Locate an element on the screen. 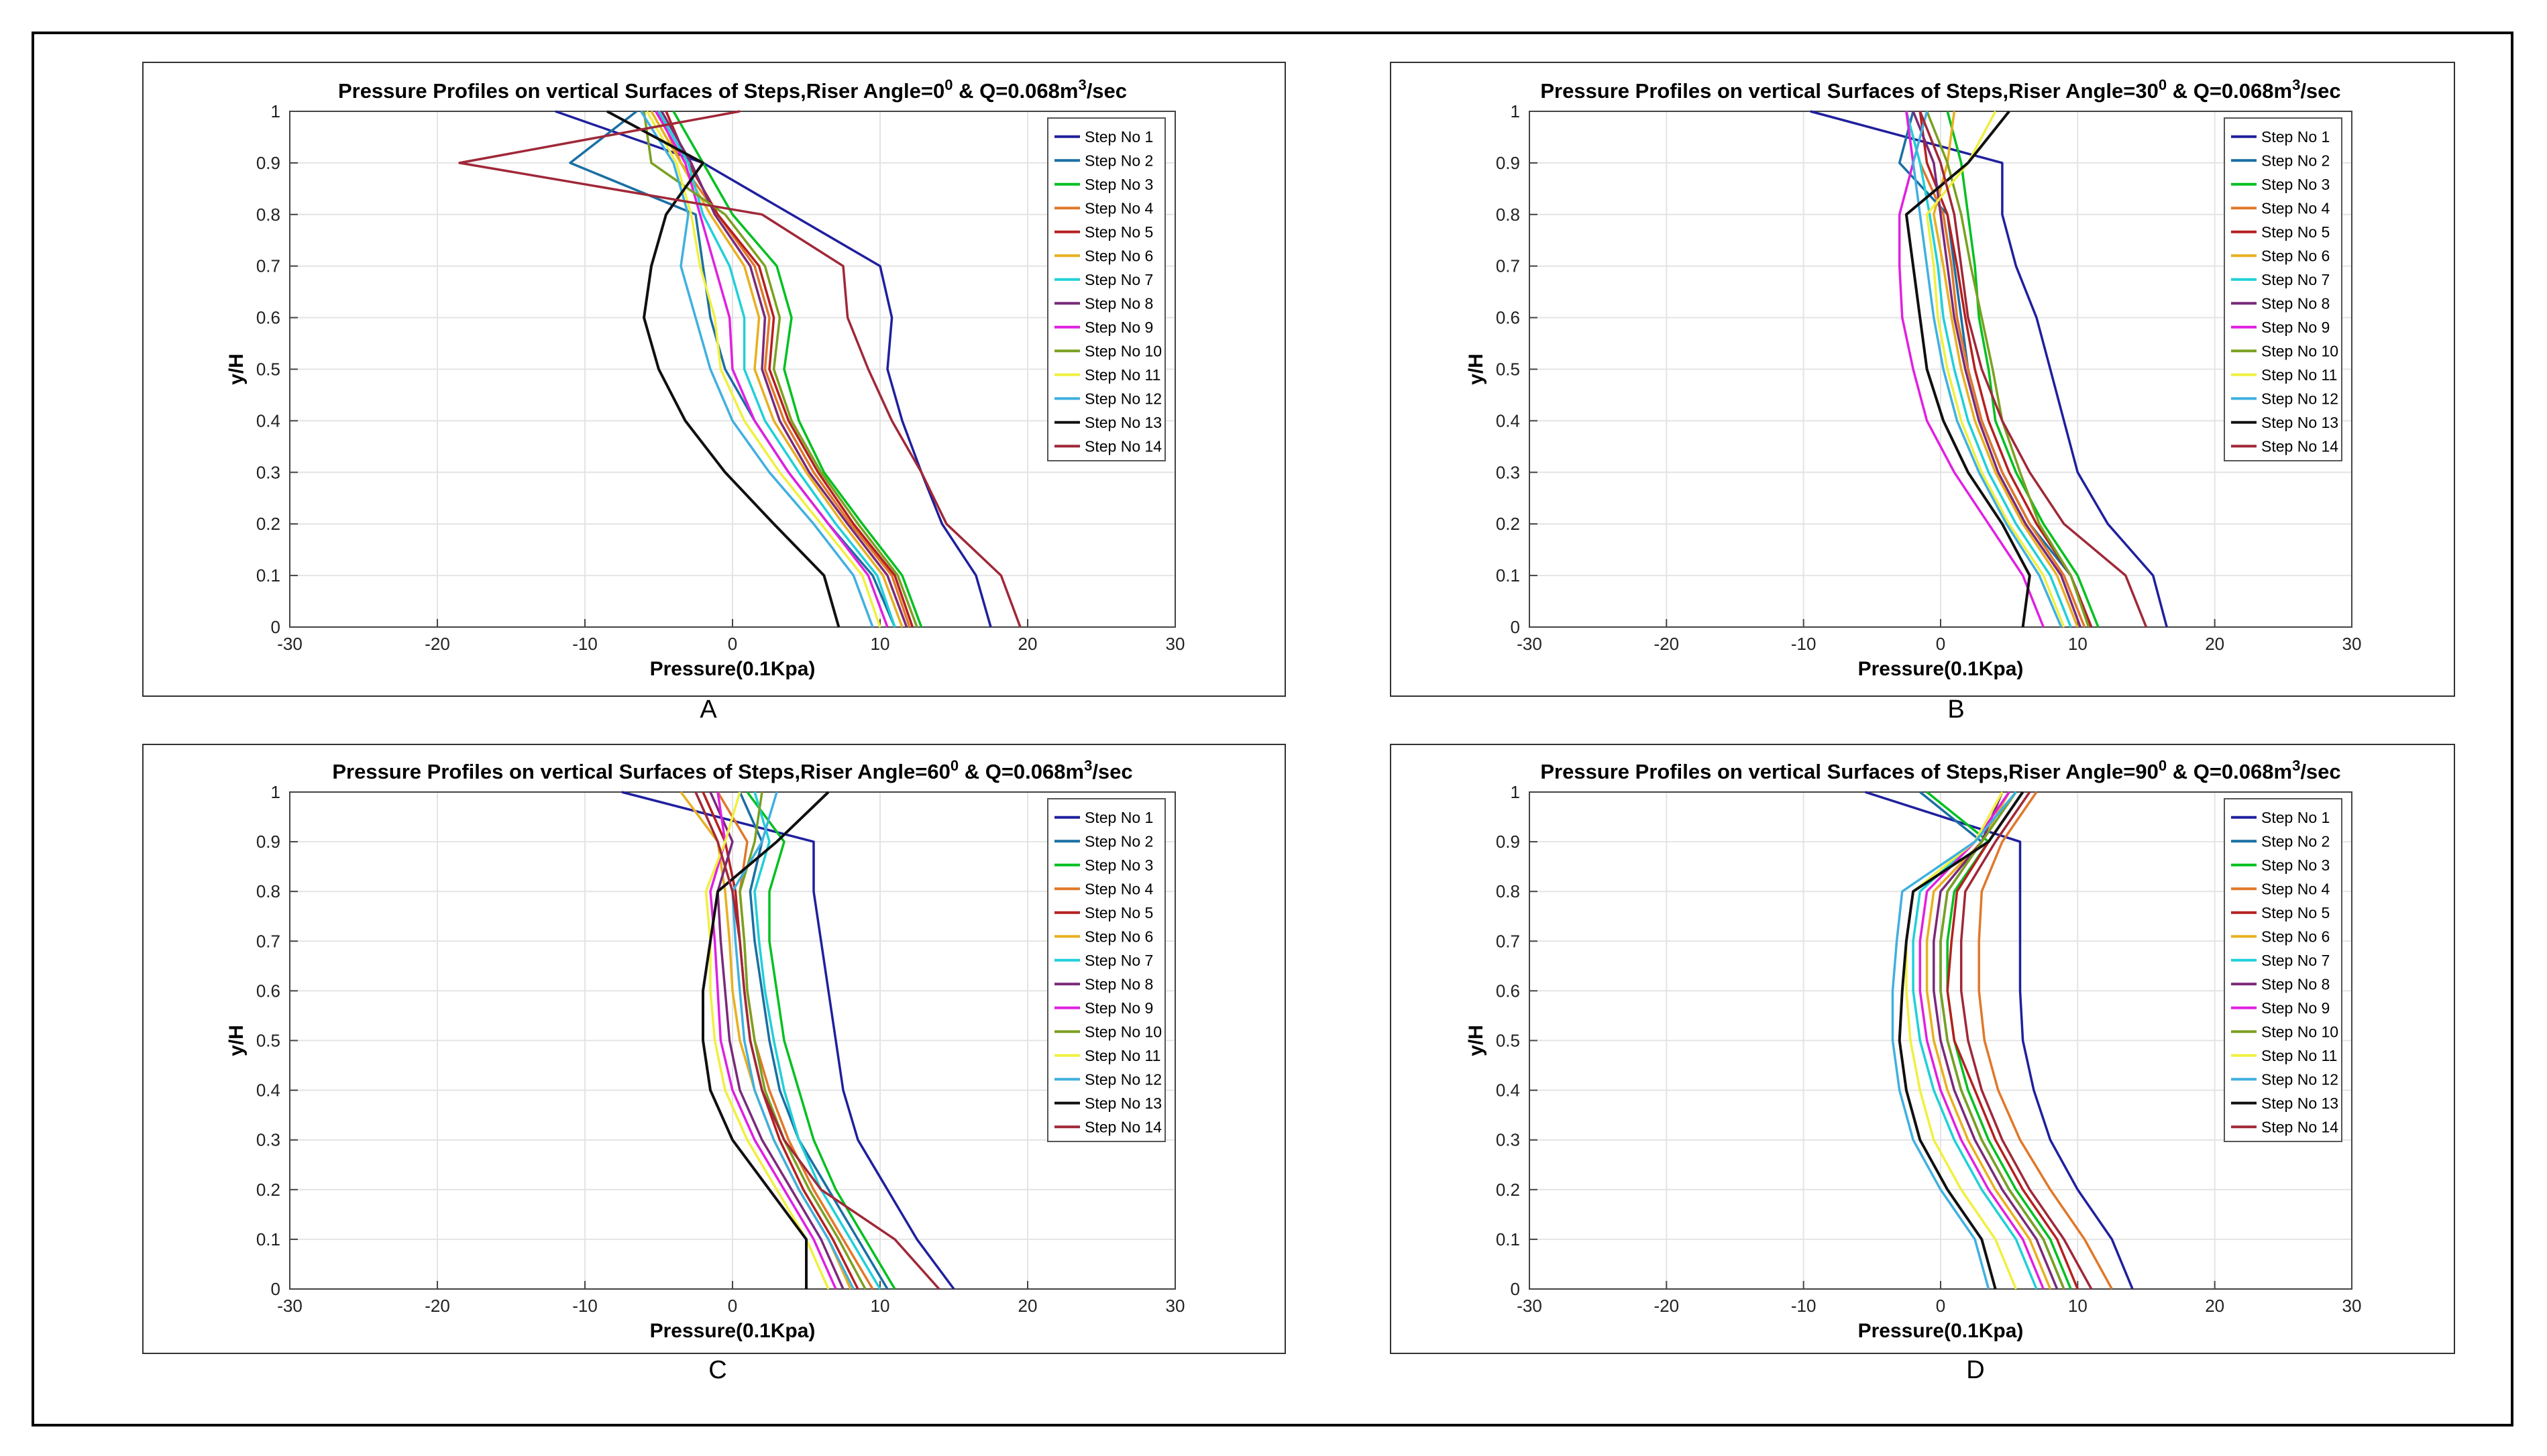 The height and width of the screenshot is (1456, 2547). legend-entry: Step No 6 is located at coordinates (2295, 255).